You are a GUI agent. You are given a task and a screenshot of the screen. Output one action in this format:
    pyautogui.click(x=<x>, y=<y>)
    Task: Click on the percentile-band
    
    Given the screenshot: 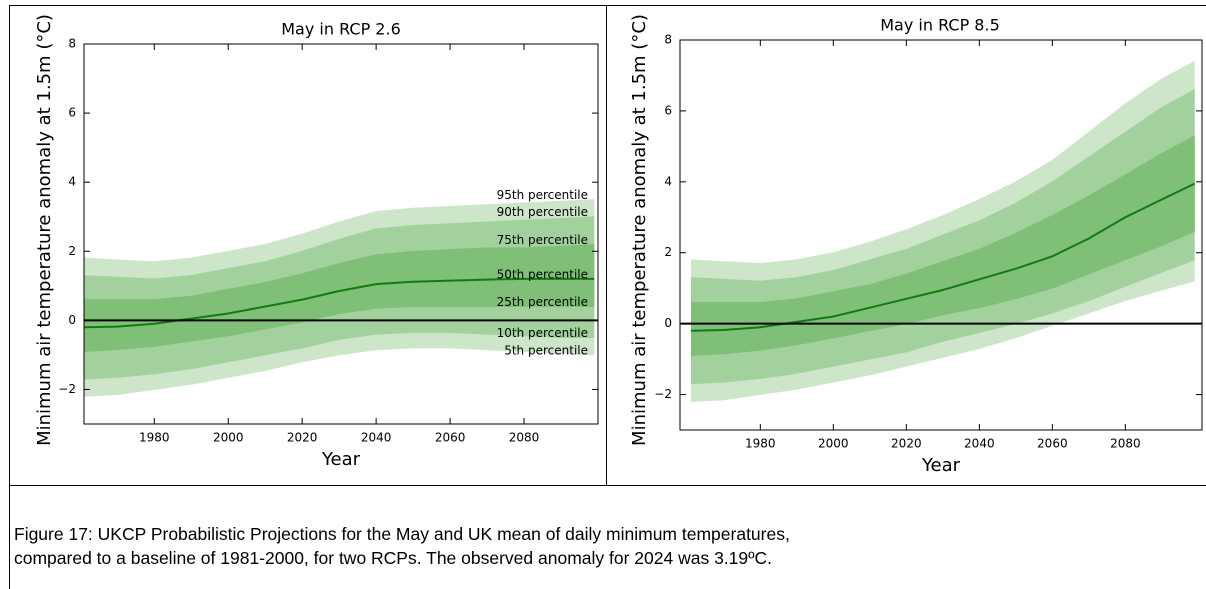 What is the action you would take?
    pyautogui.click(x=339, y=298)
    